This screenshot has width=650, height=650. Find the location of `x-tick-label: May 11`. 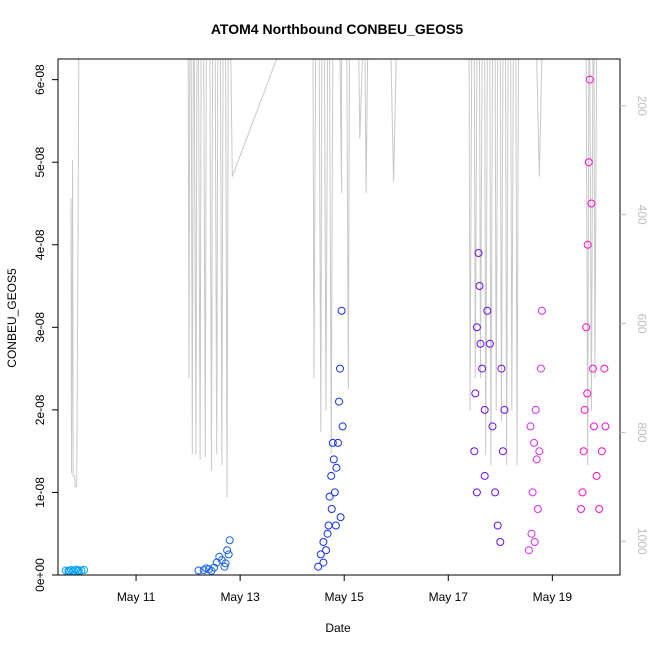

x-tick-label: May 11 is located at coordinates (136, 597).